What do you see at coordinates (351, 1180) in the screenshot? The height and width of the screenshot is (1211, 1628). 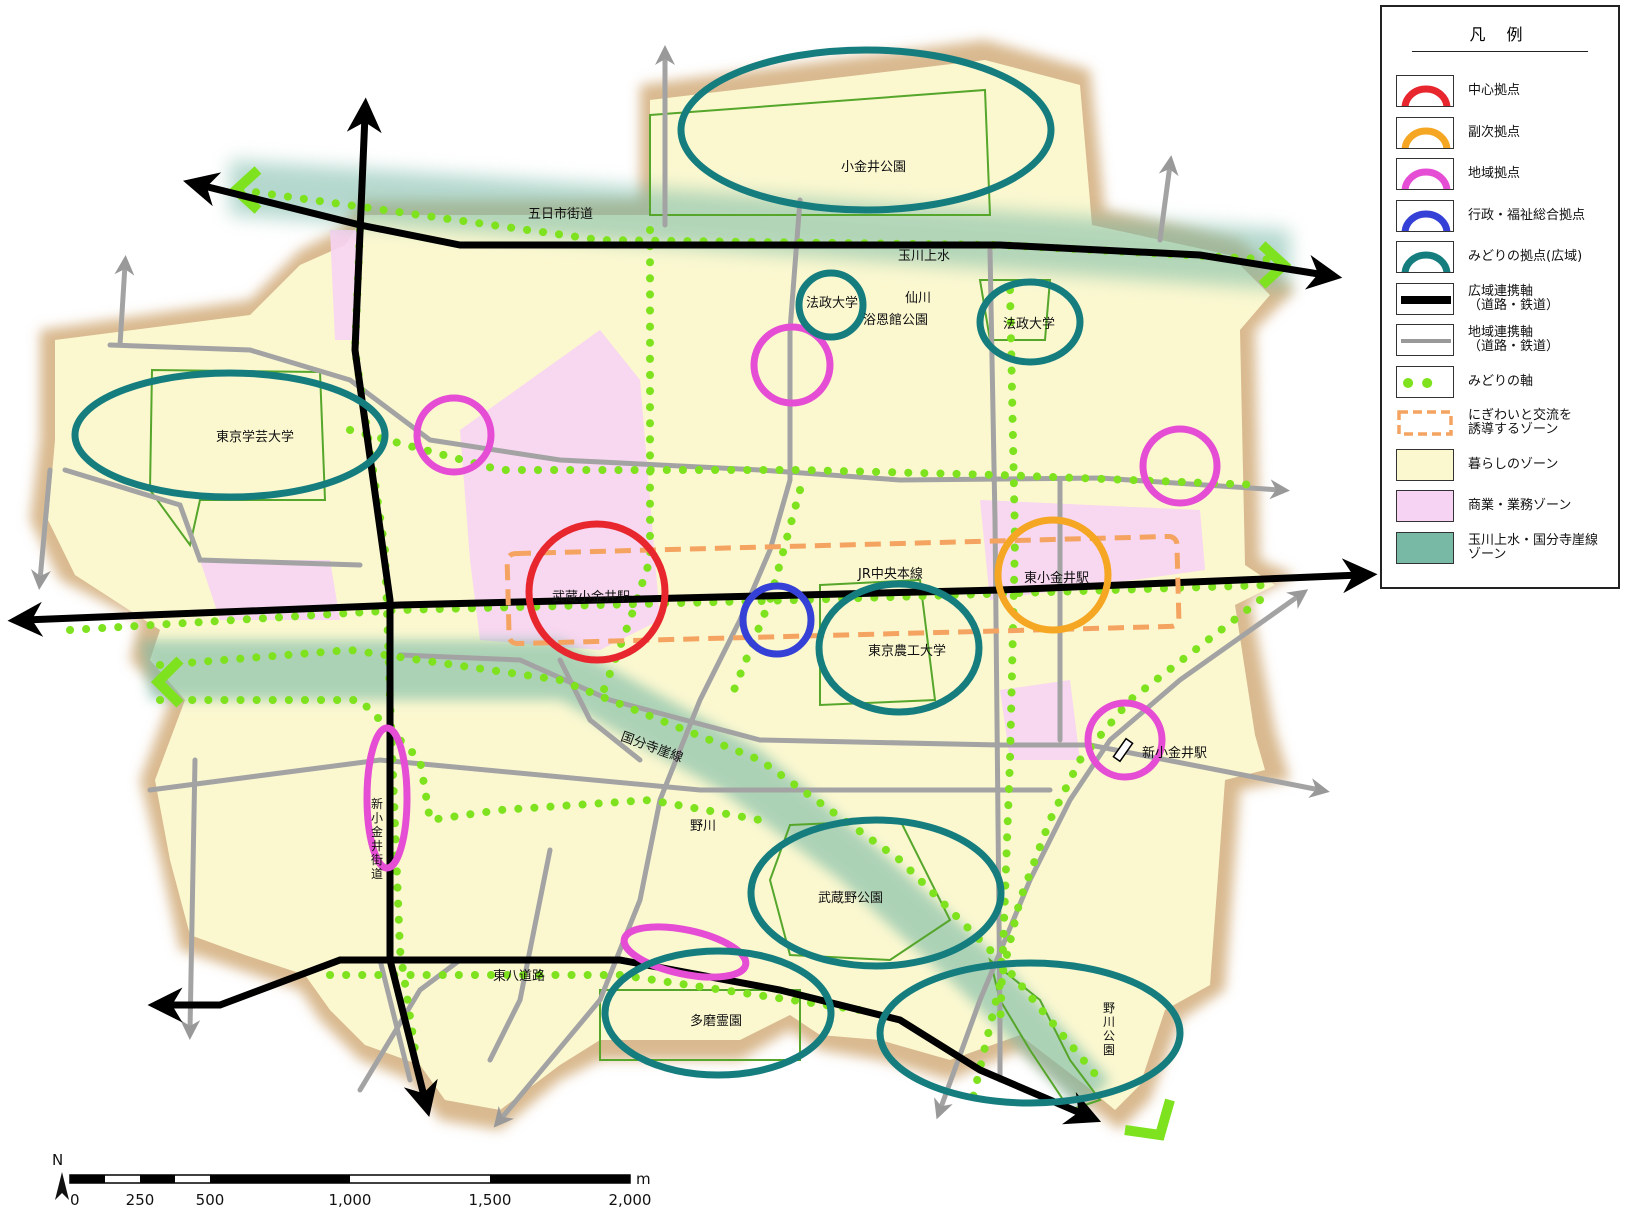 I see `scale-bar: N m 0 250 500 1,000 1,500 2,000` at bounding box center [351, 1180].